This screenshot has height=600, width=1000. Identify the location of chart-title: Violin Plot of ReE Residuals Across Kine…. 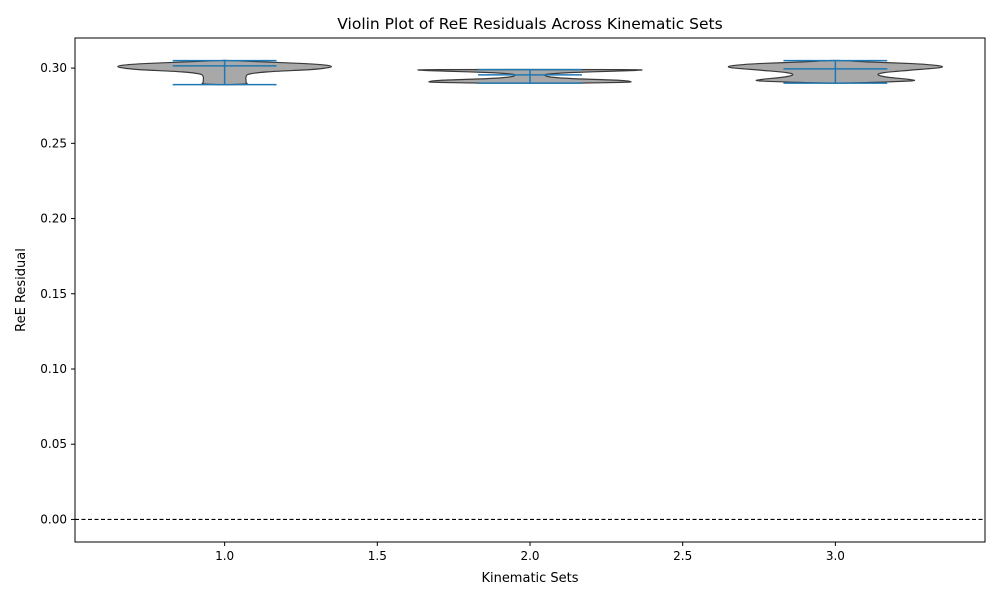
(529, 24).